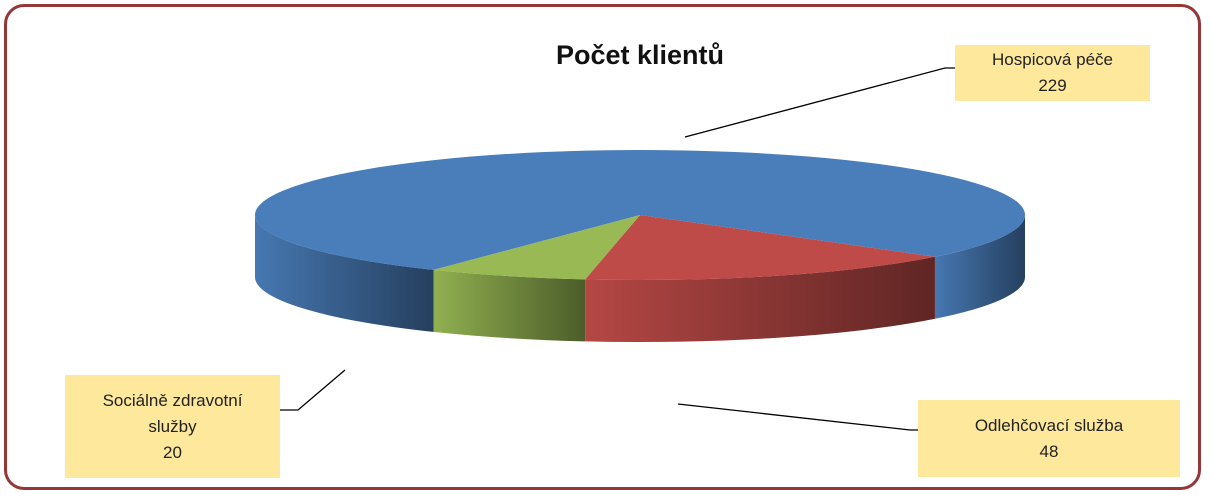 The image size is (1211, 500). I want to click on label-value: 48, so click(1049, 451).